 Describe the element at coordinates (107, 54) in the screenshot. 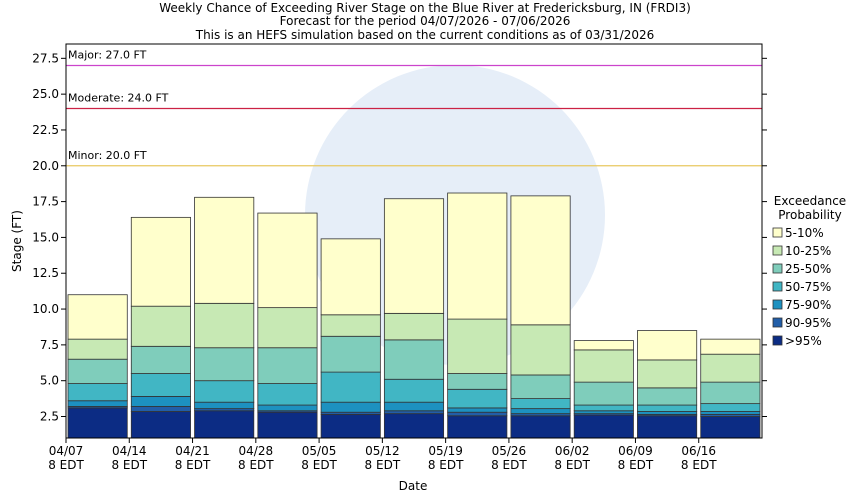

I see `threshold-label: Major: 27.0 FT` at that location.